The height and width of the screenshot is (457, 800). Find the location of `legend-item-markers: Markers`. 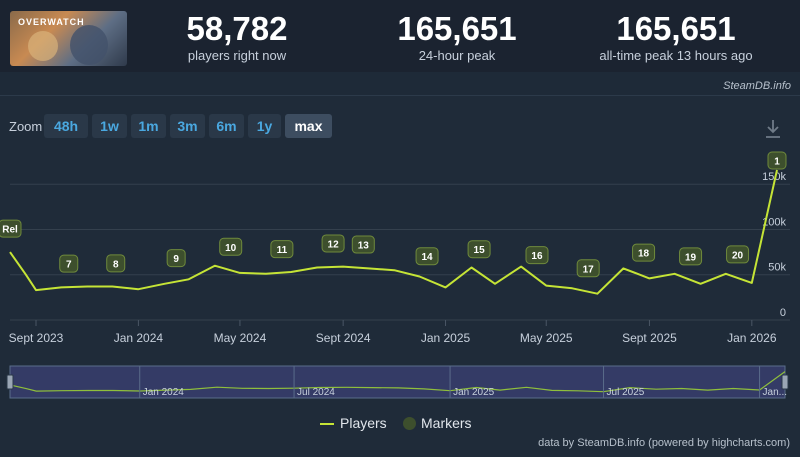

legend-item-markers: Markers is located at coordinates (437, 423).